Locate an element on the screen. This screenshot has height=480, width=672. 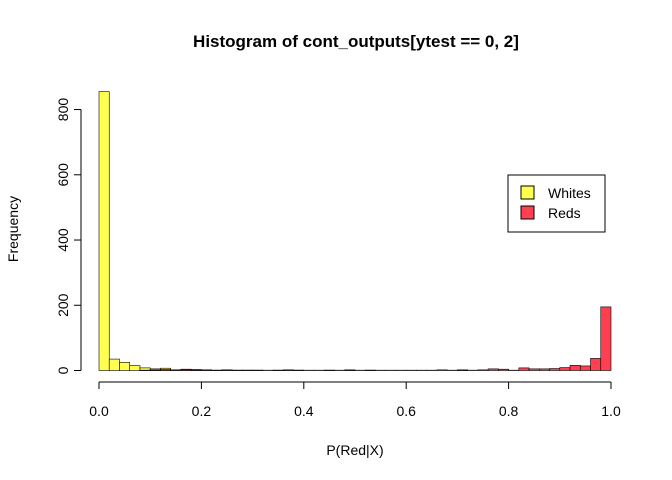
x-tick-label-2: 0.4 is located at coordinates (304, 411).